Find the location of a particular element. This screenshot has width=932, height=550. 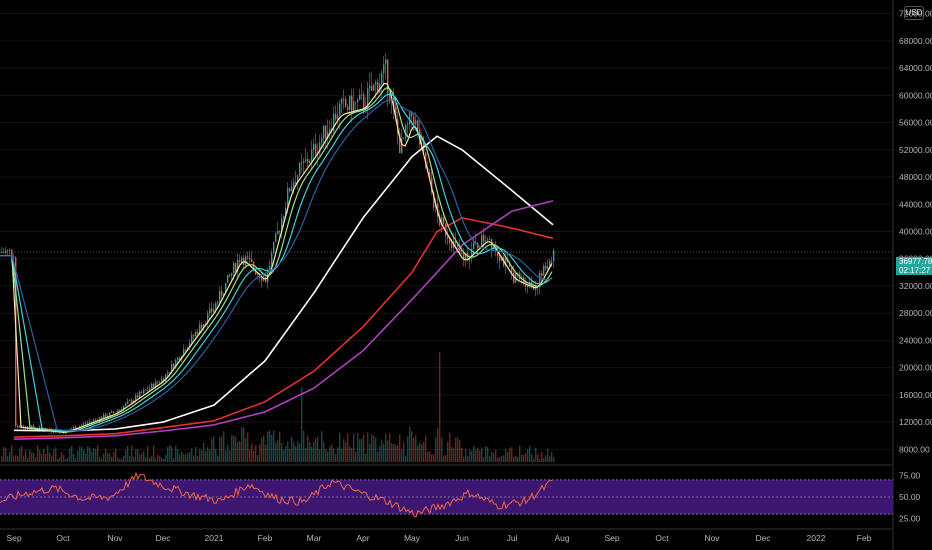

time-tick-label: Sep is located at coordinates (13, 538).